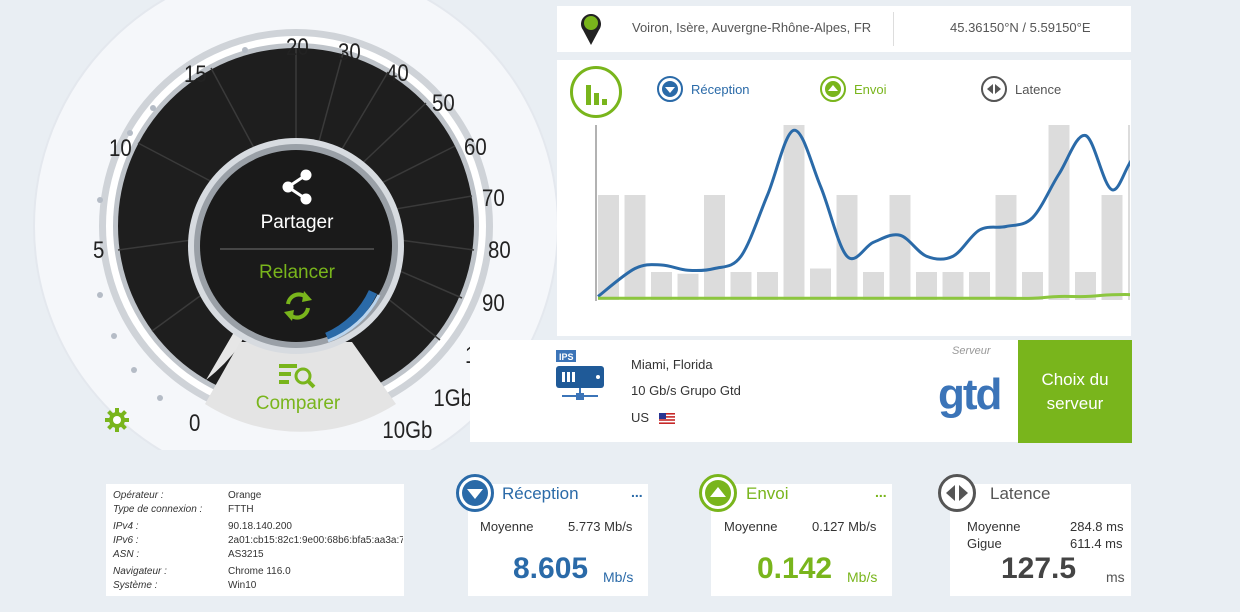 The image size is (1240, 612). Describe the element at coordinates (298, 403) in the screenshot. I see `compare-label: Comparer` at that location.